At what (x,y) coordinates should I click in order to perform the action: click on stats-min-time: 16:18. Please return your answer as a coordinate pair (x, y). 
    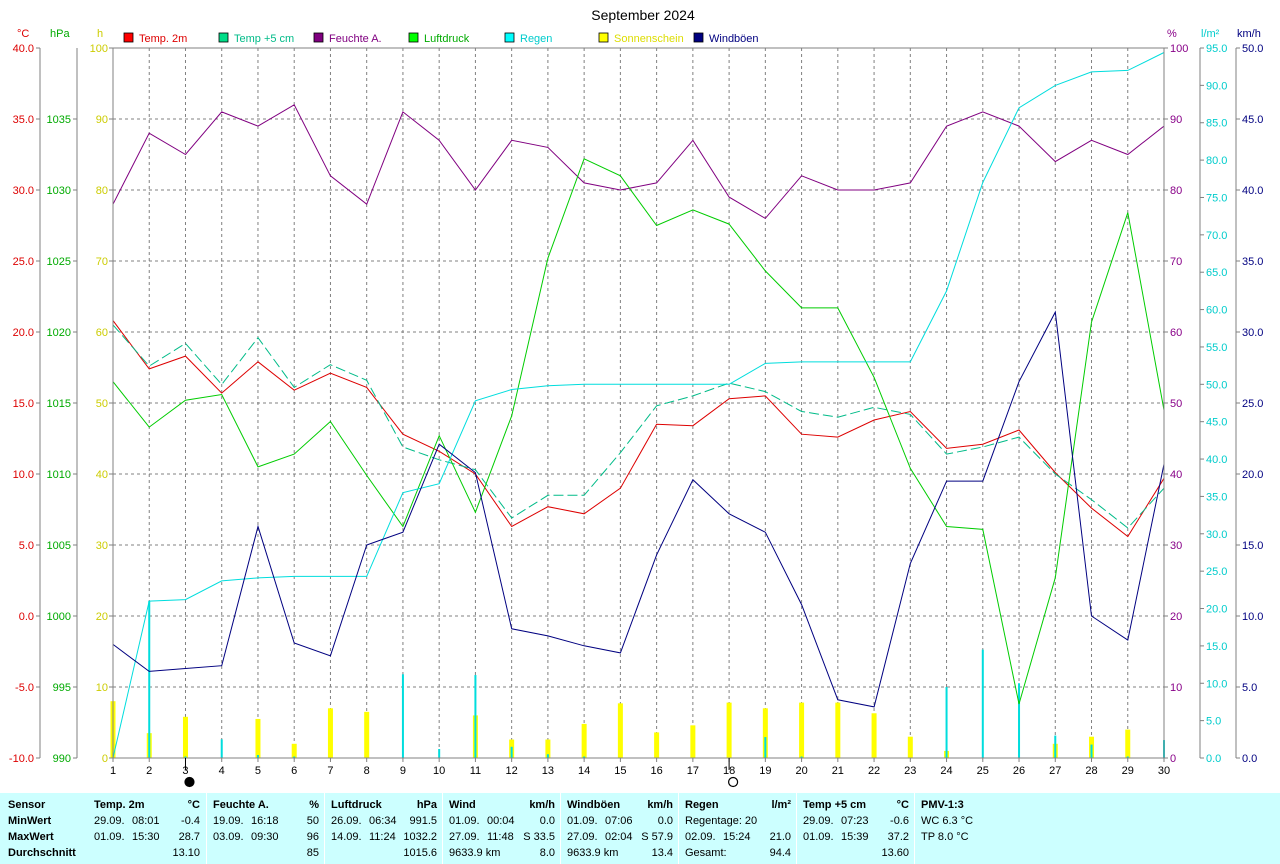
    Looking at the image, I should click on (265, 821).